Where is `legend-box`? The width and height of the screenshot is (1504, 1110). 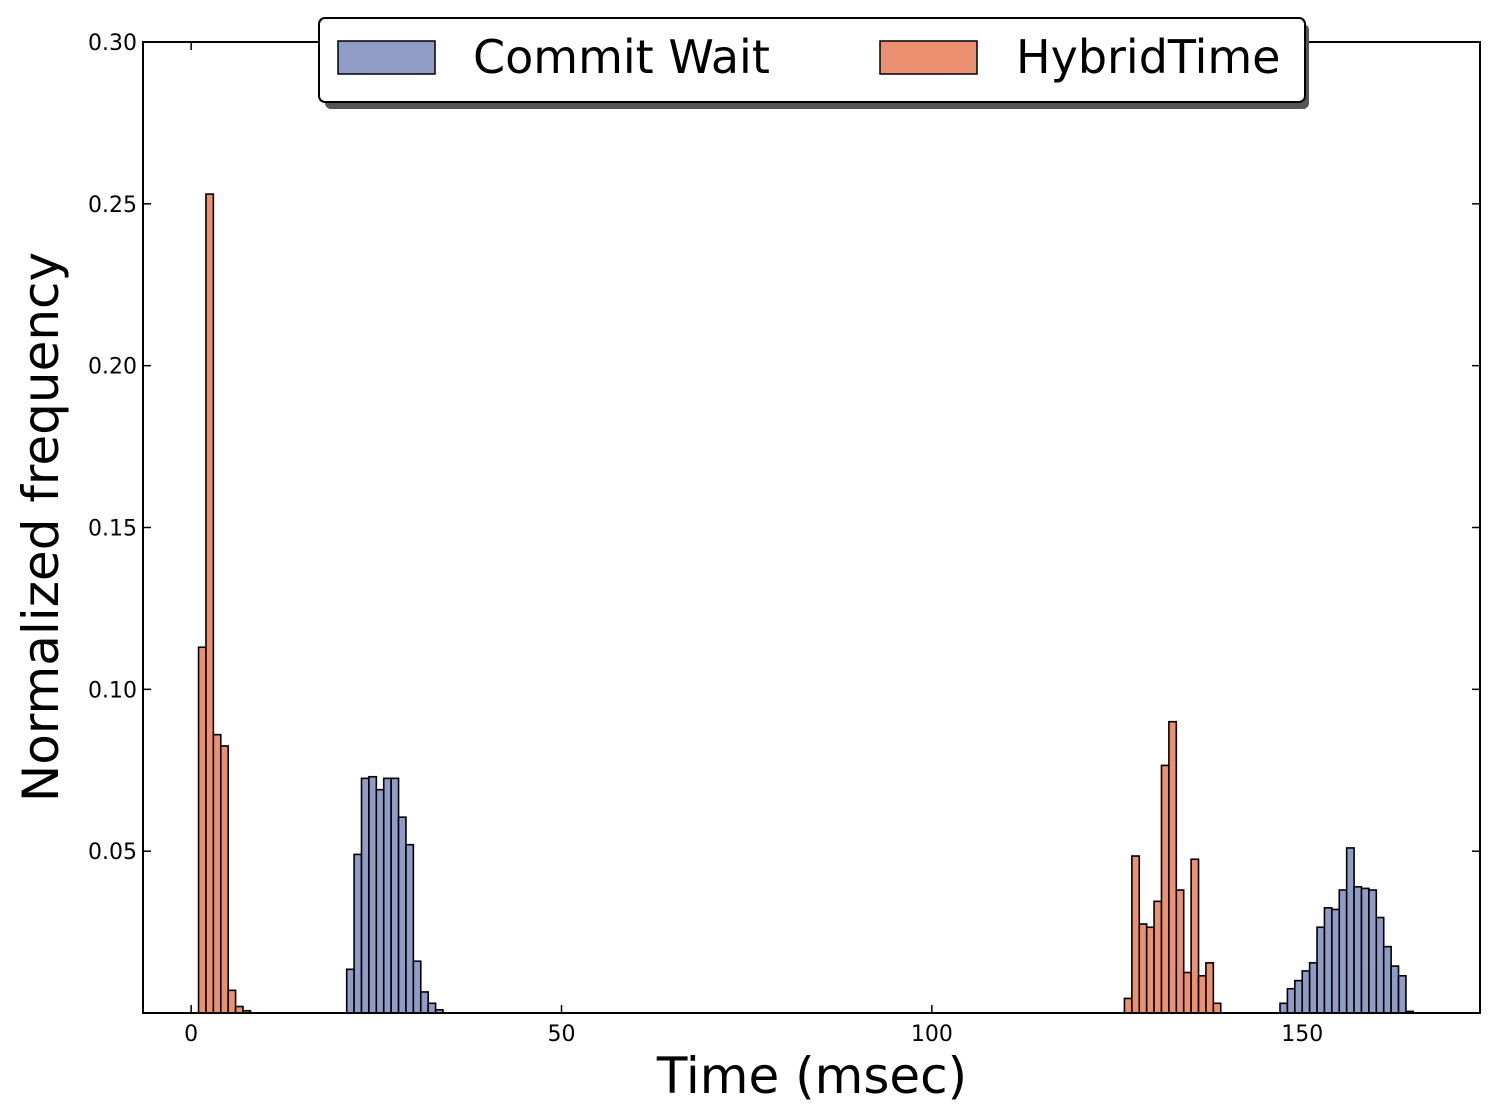
legend-box is located at coordinates (812, 60).